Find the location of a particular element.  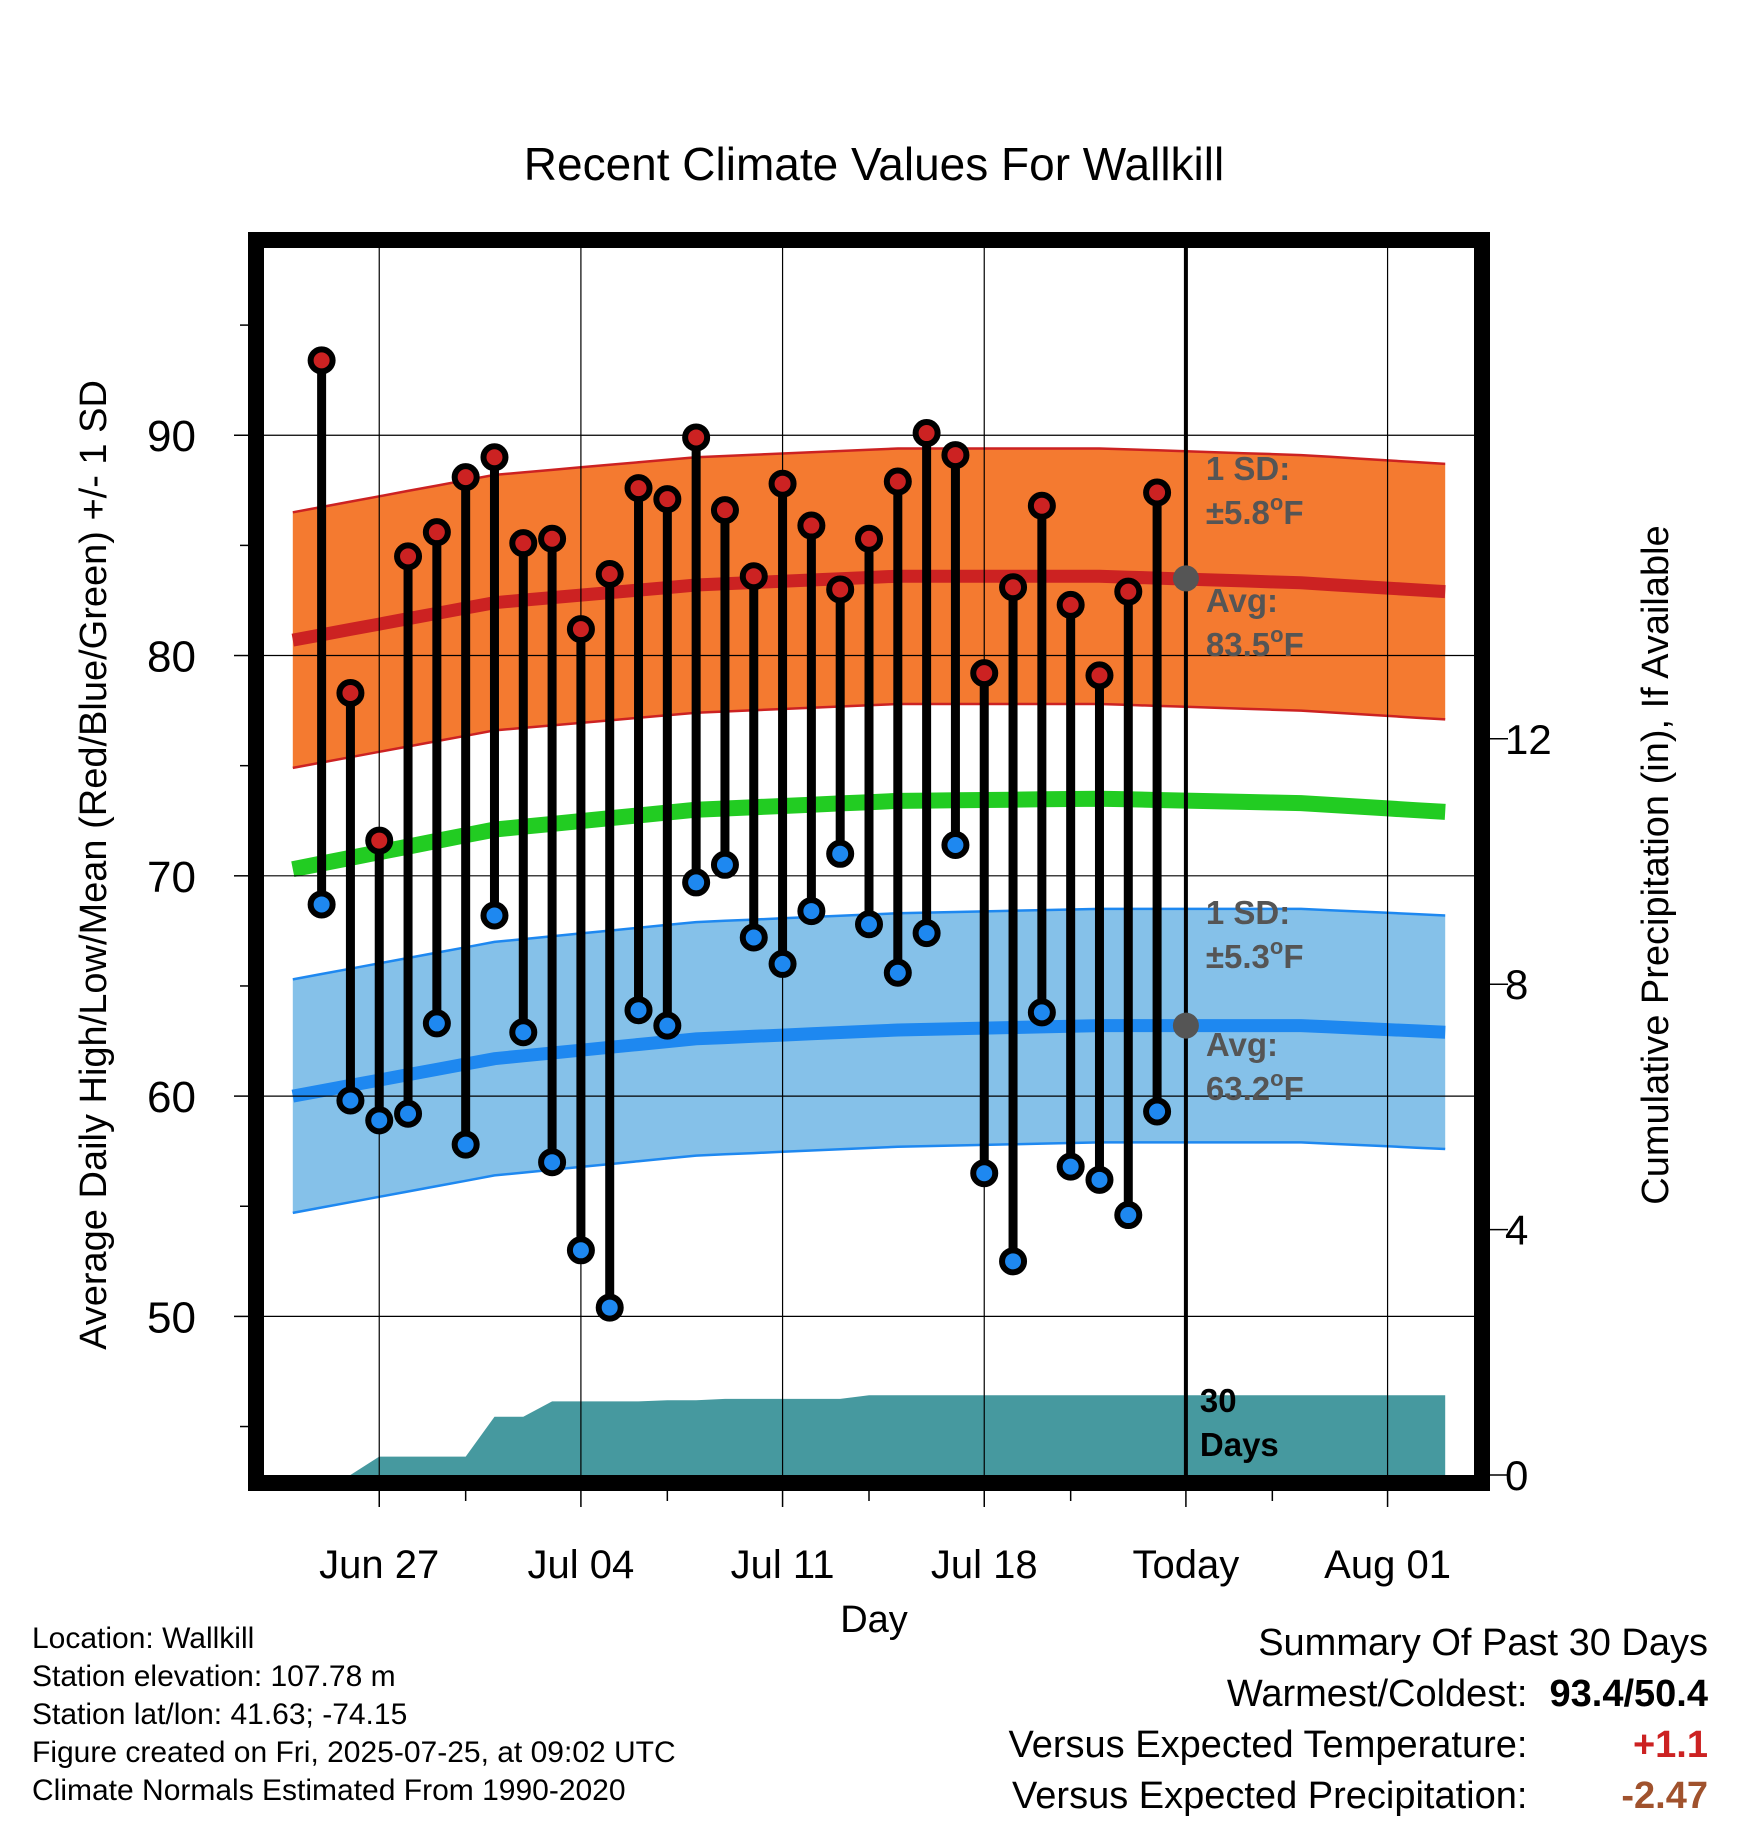

y-tick-label: 50 is located at coordinates (171, 1317).